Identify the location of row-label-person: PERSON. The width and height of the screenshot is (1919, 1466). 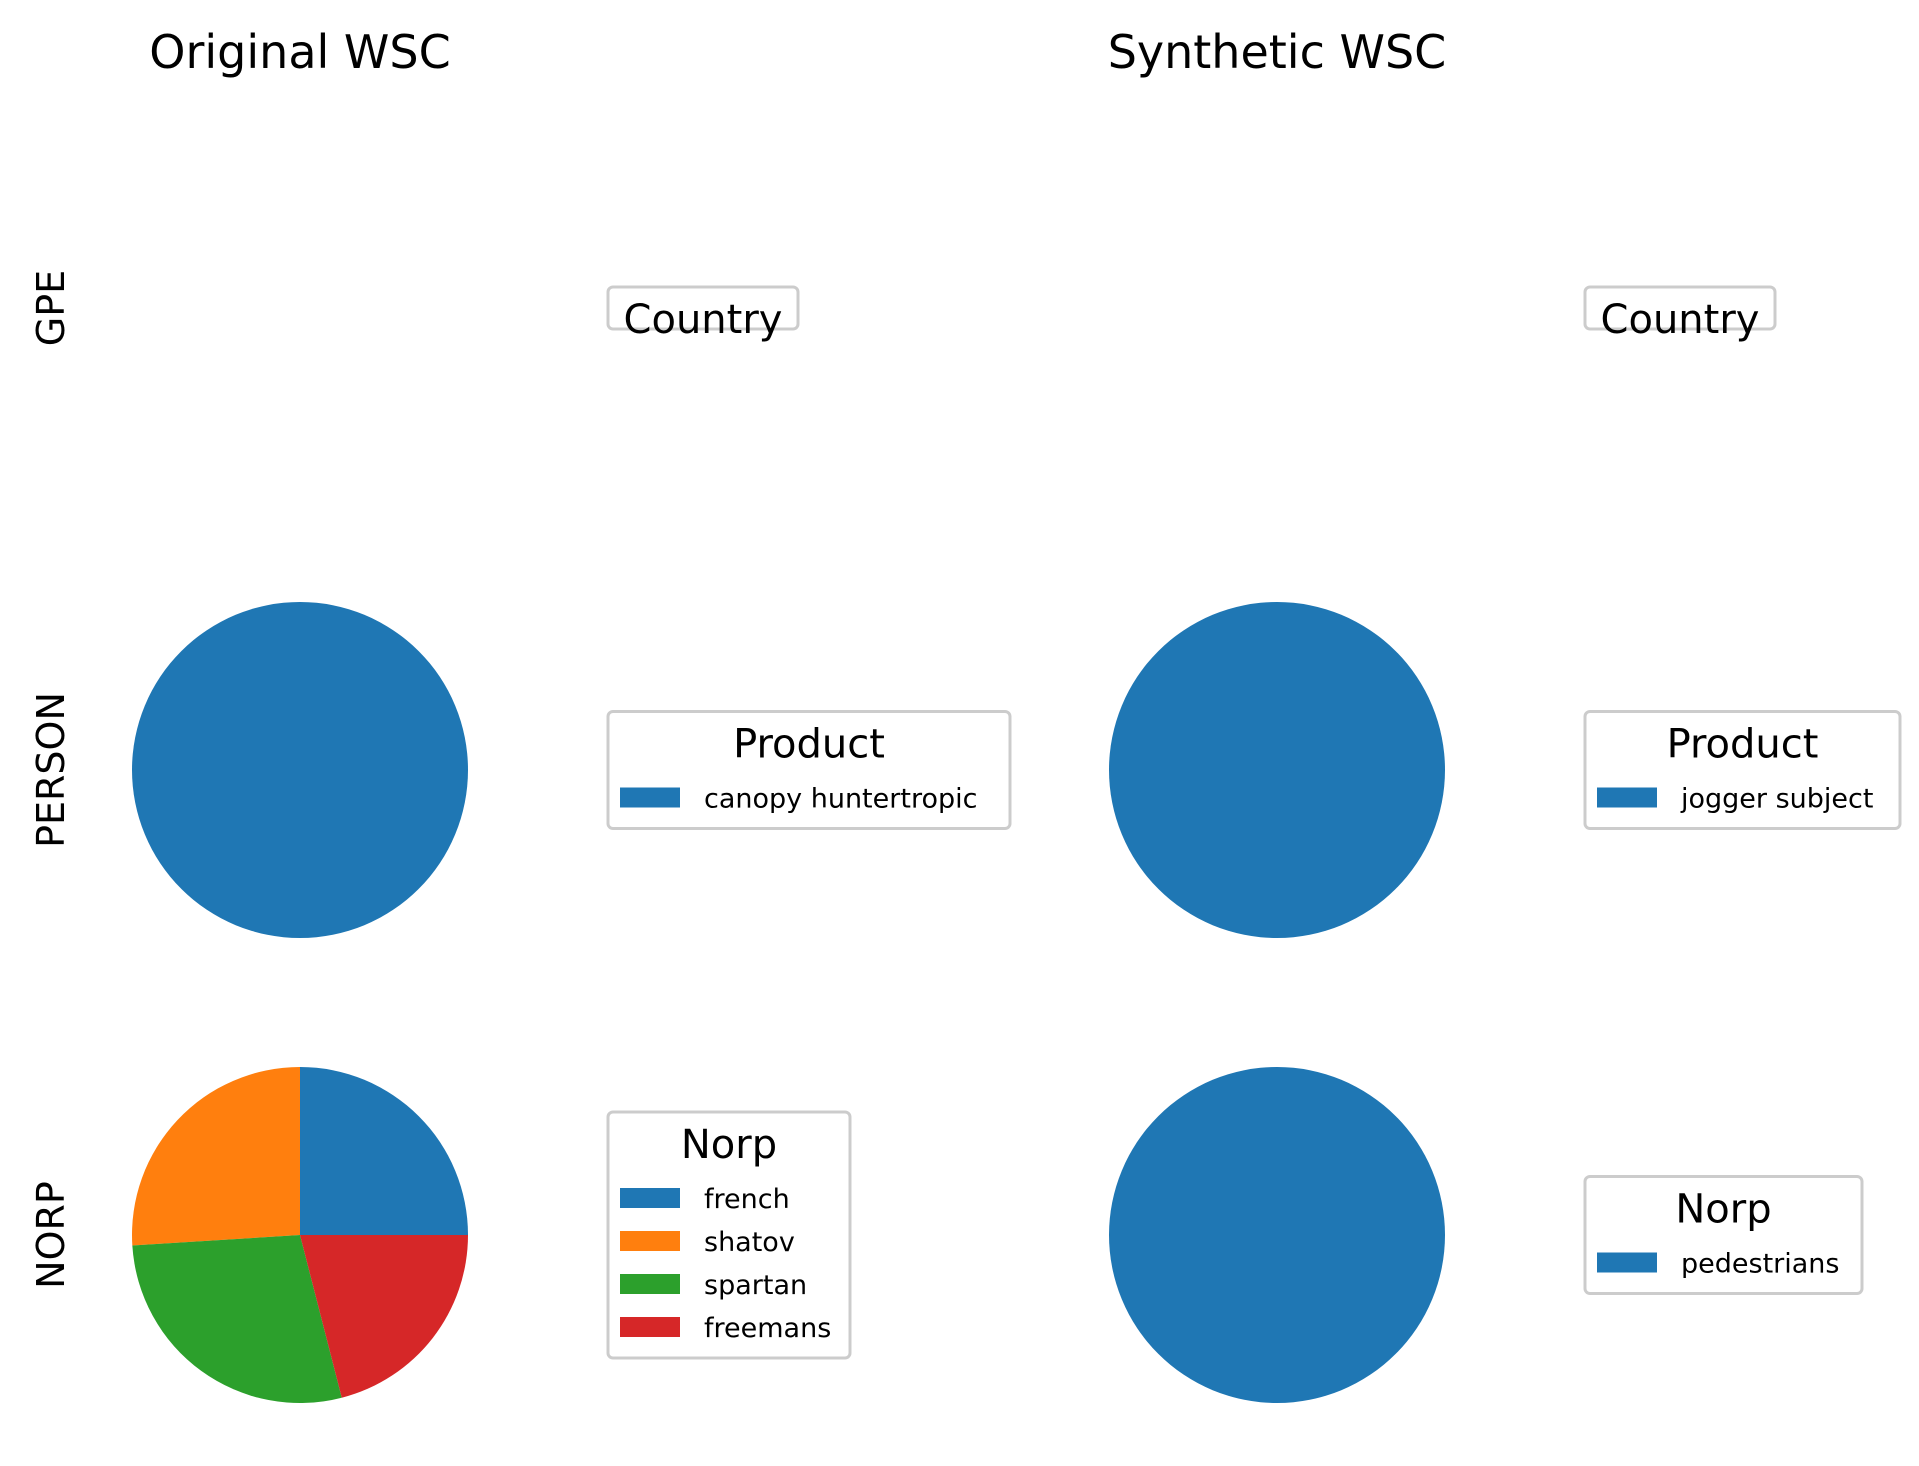
(51, 770).